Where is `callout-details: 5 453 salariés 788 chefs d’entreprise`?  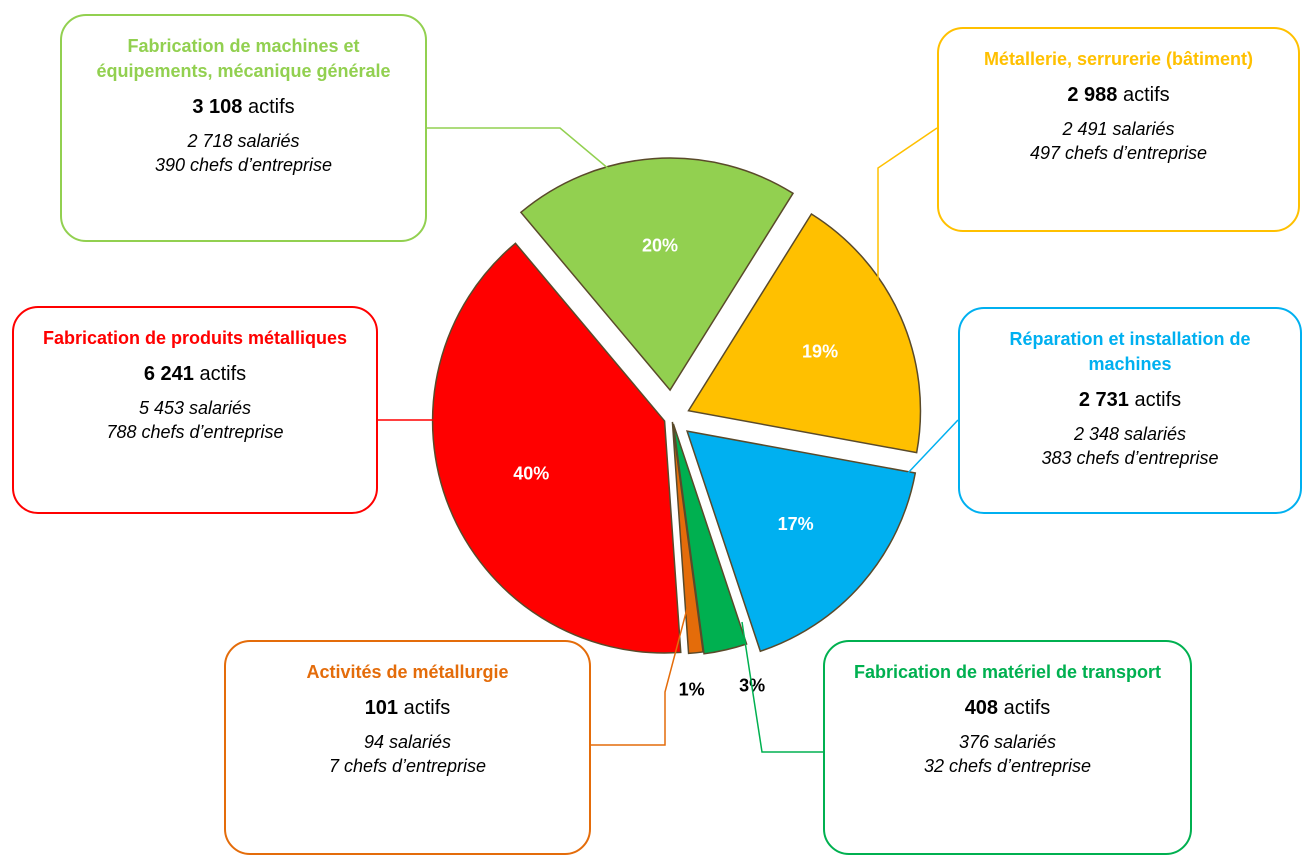 callout-details: 5 453 salariés 788 chefs d’entreprise is located at coordinates (195, 420).